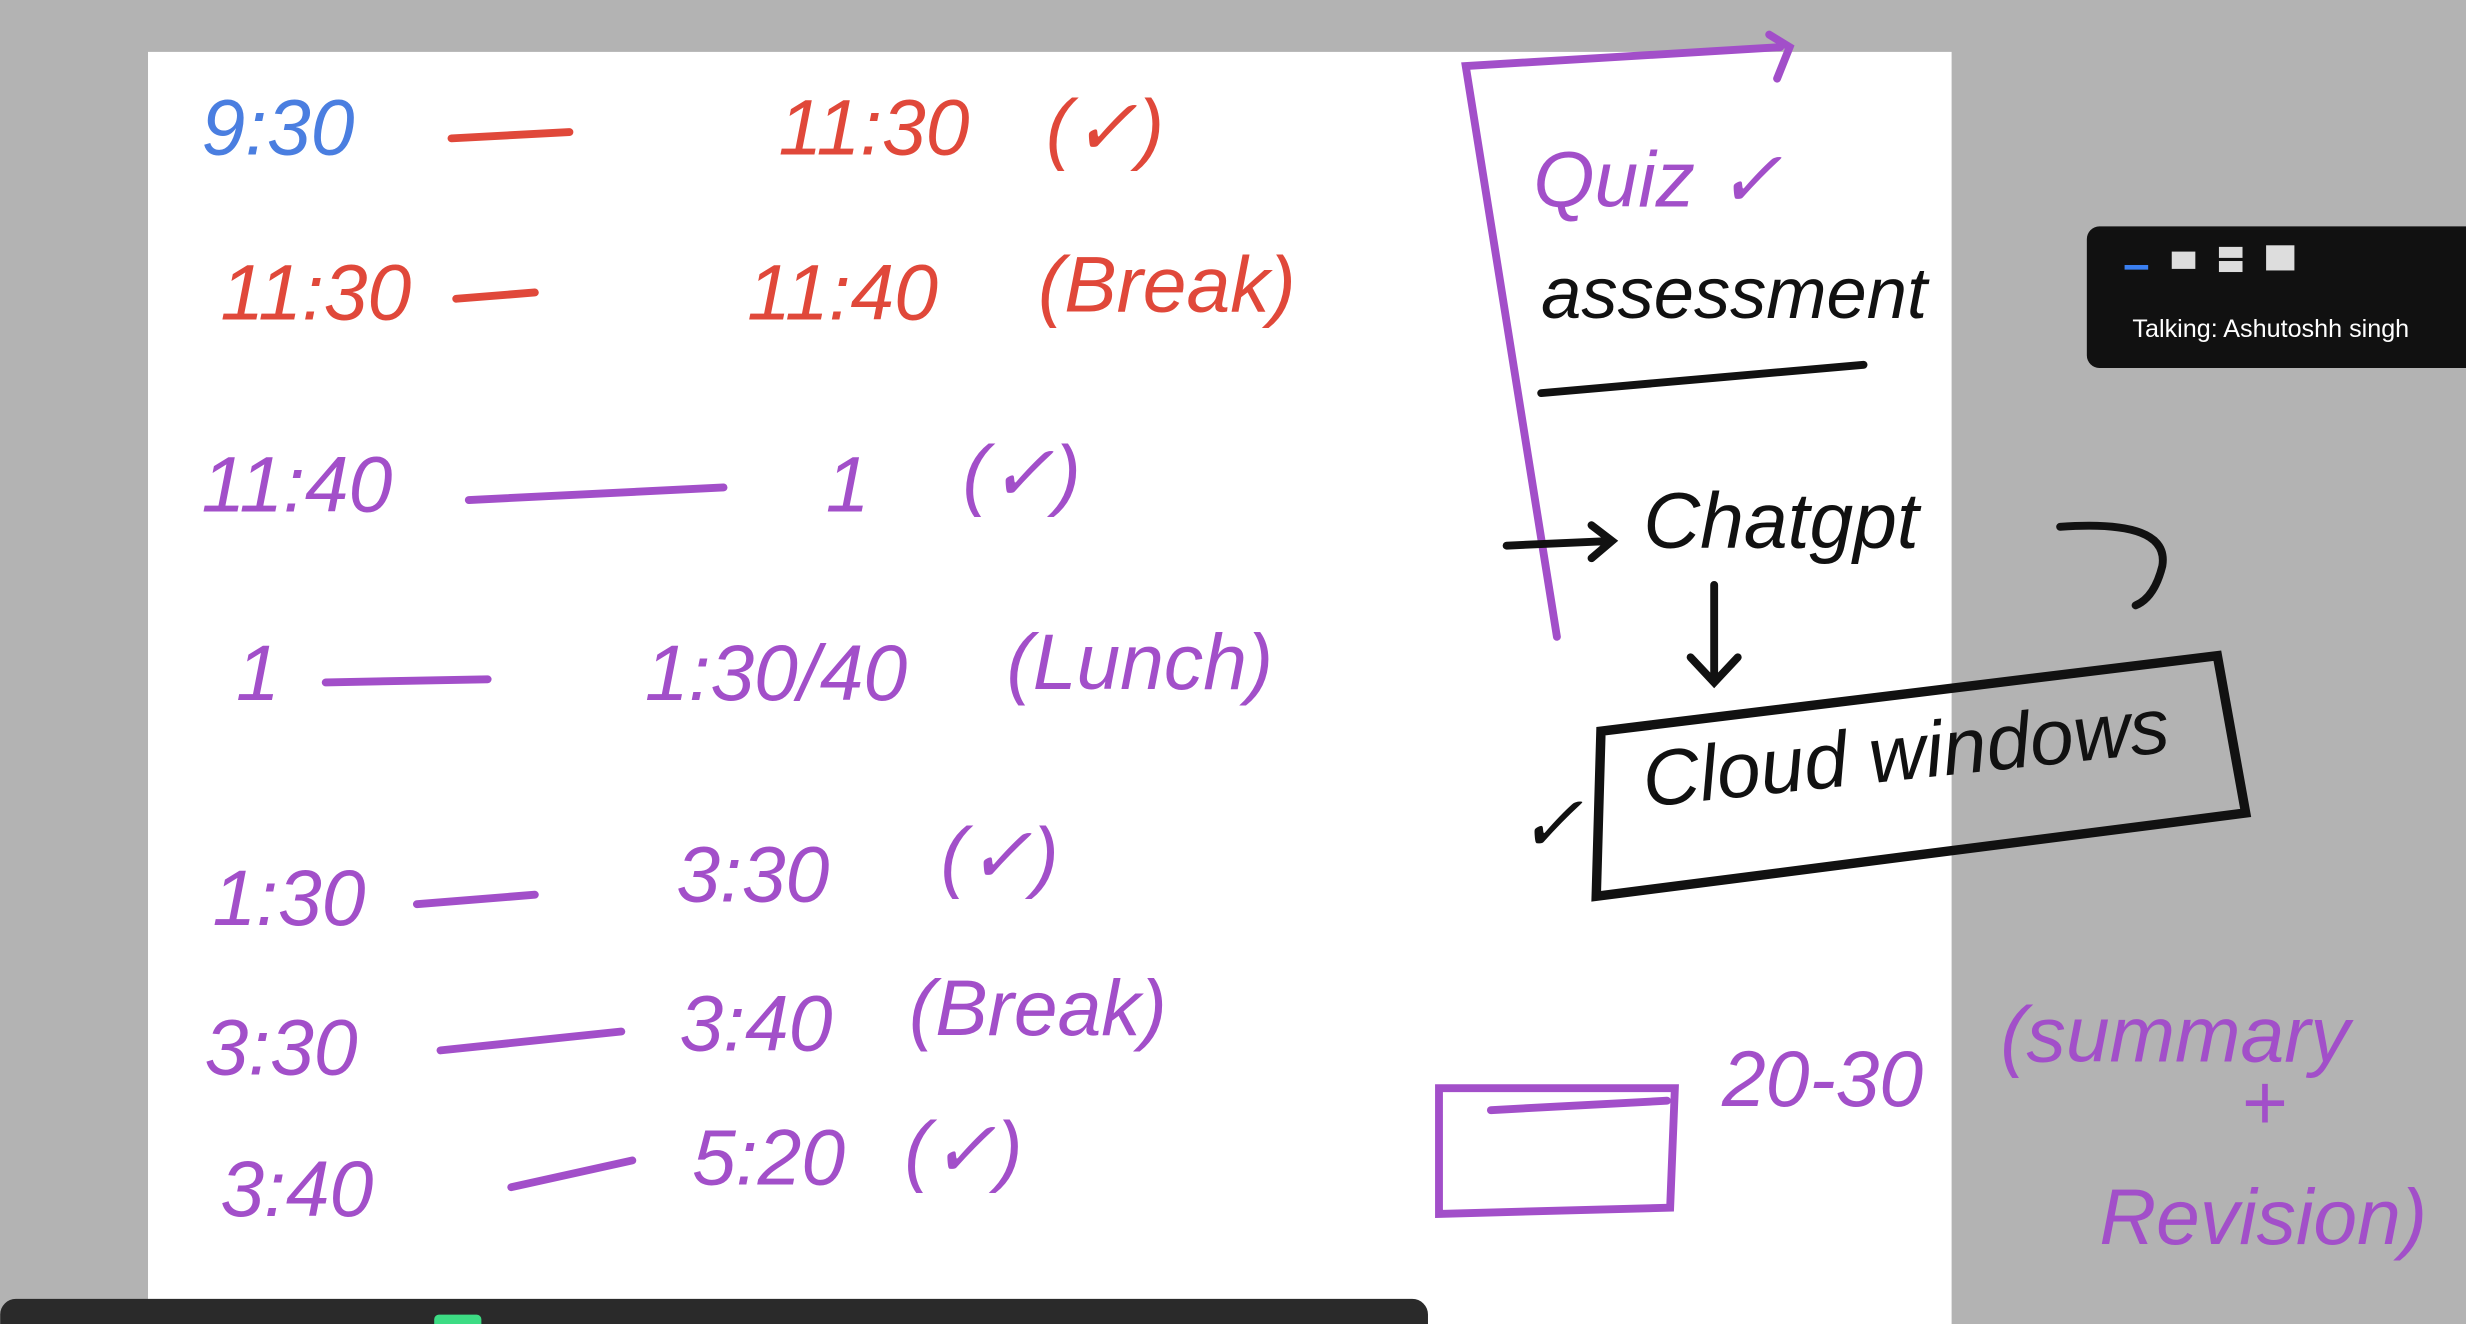 Image resolution: width=2466 pixels, height=1324 pixels. What do you see at coordinates (288, 898) in the screenshot?
I see `start-time: 1:30` at bounding box center [288, 898].